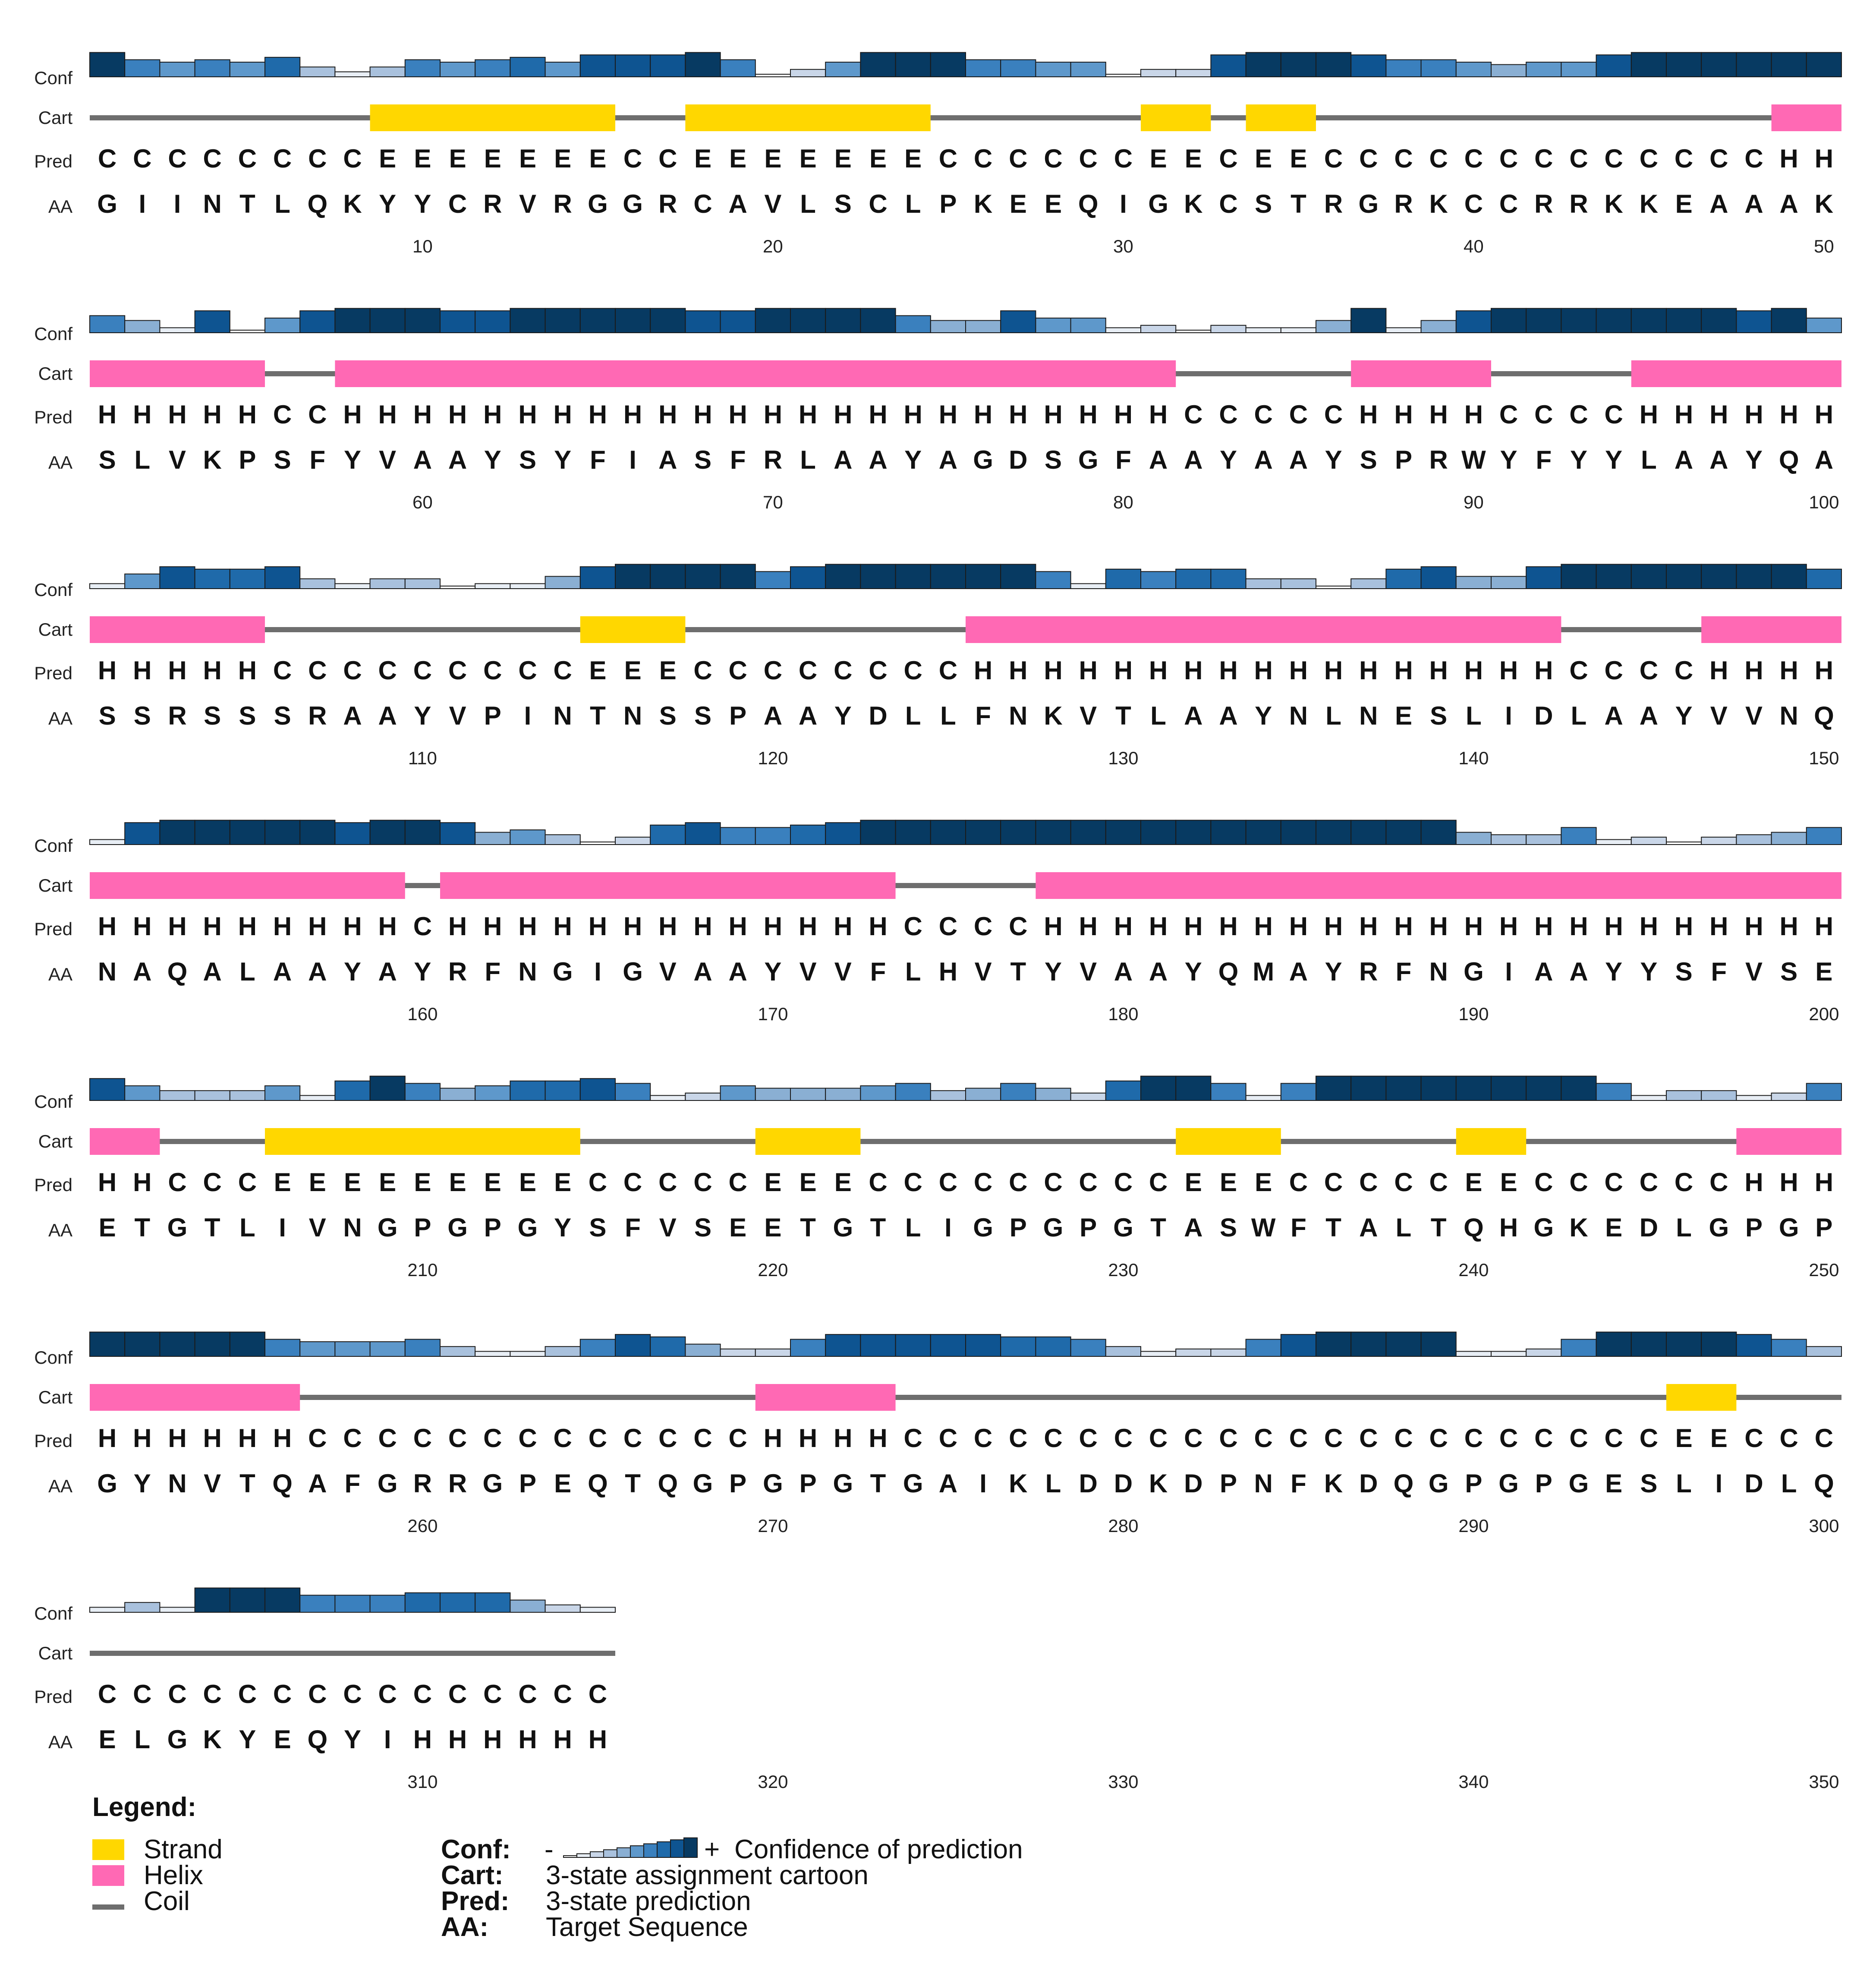 Image resolution: width=1876 pixels, height=1961 pixels. I want to click on aa-letter: N, so click(1368, 716).